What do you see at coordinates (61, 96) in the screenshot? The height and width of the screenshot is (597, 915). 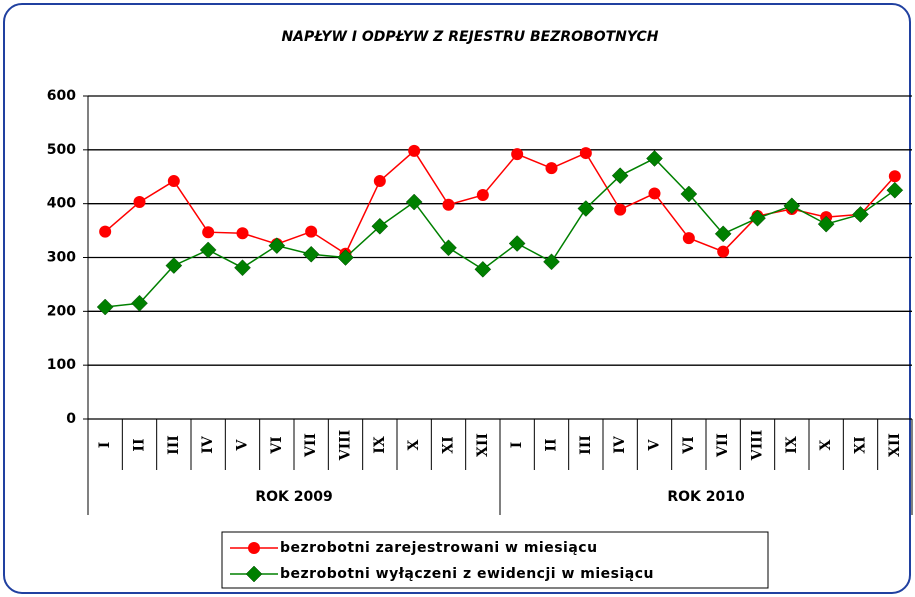 I see `y-tick-label: 600` at bounding box center [61, 96].